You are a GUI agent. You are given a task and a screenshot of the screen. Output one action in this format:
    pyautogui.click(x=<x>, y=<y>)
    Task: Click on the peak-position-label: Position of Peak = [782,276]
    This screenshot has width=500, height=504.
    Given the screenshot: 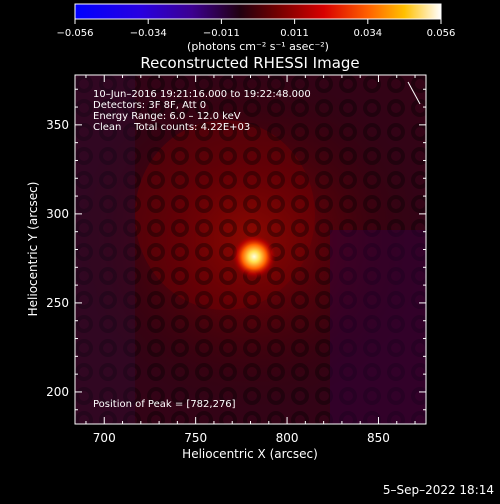 What is the action you would take?
    pyautogui.click(x=164, y=404)
    